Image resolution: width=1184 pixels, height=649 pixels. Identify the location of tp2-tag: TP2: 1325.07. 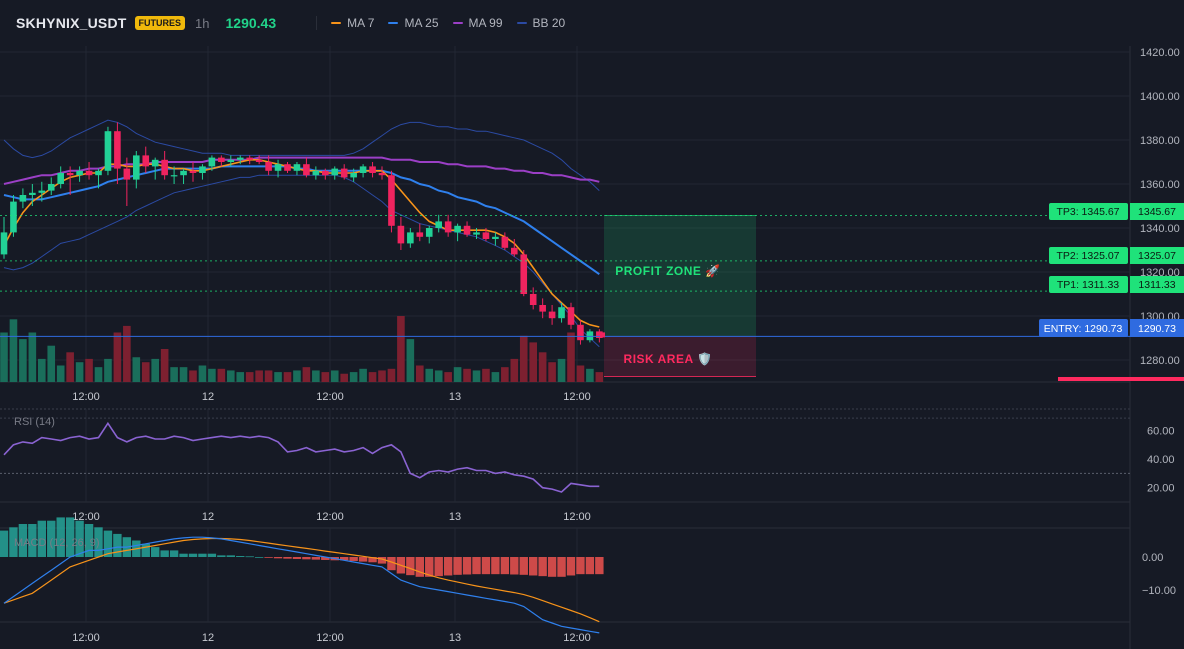
(1088, 255).